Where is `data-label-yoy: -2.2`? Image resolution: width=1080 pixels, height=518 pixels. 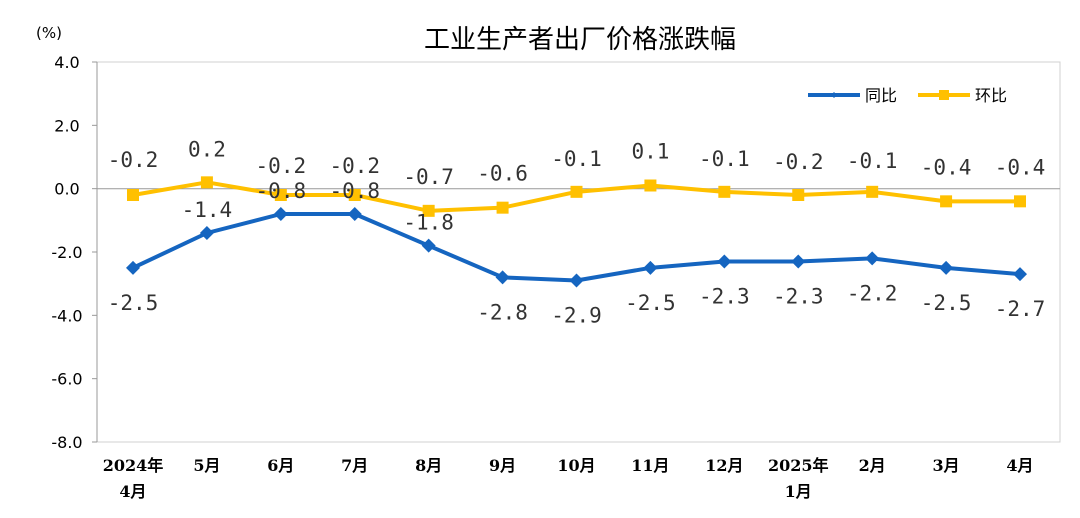 data-label-yoy: -2.2 is located at coordinates (872, 293).